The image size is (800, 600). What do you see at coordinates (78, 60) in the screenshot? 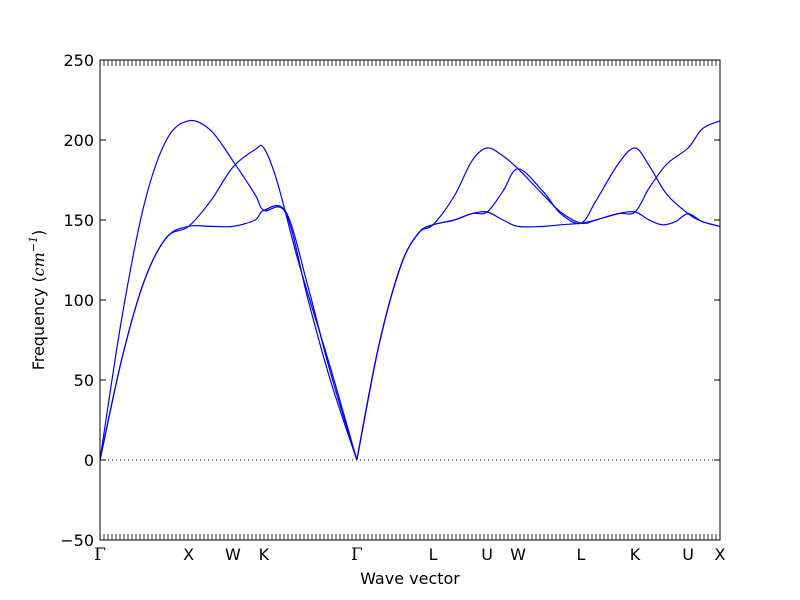
I see `y-tick-label: 250` at bounding box center [78, 60].